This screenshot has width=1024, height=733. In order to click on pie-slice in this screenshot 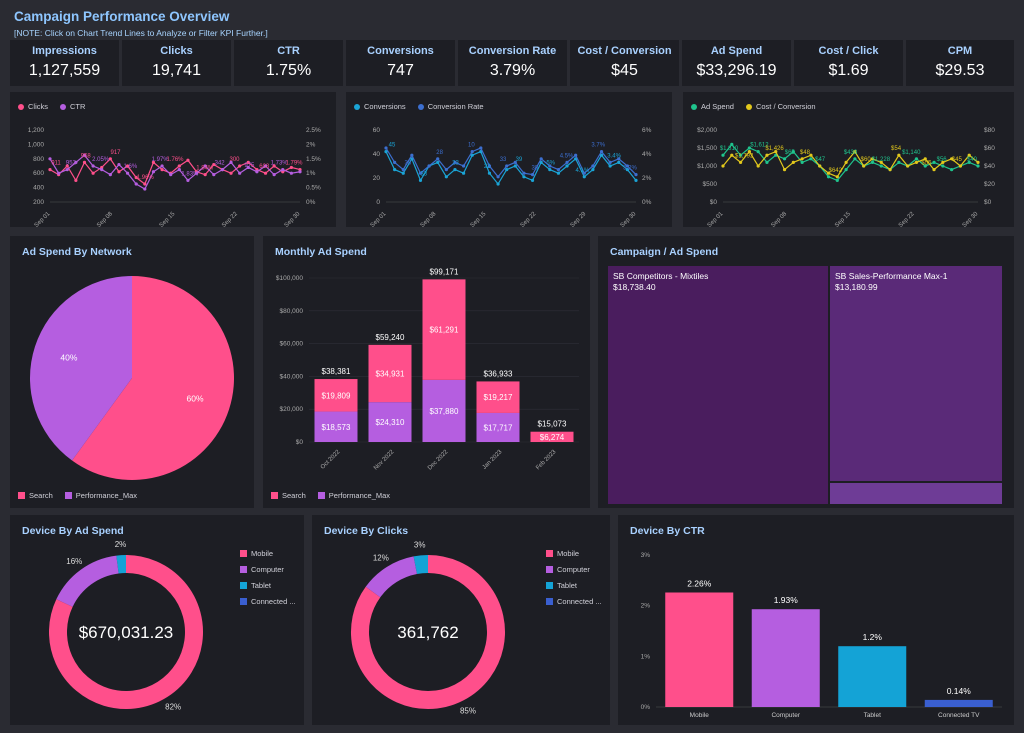, I will do `click(153, 378)`.